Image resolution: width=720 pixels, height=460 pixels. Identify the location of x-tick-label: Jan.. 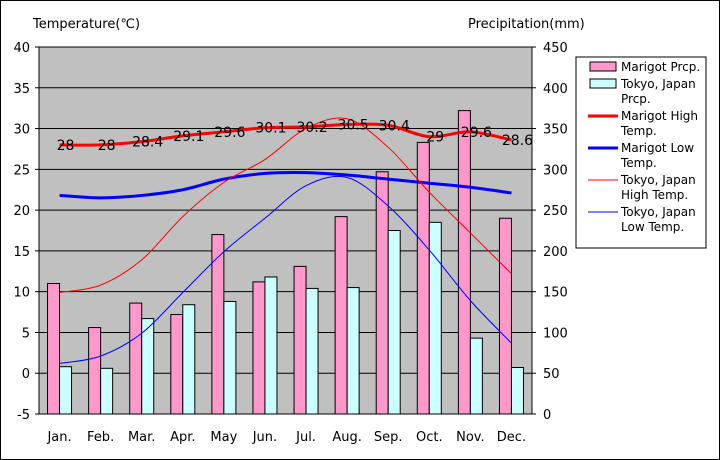
(58, 437).